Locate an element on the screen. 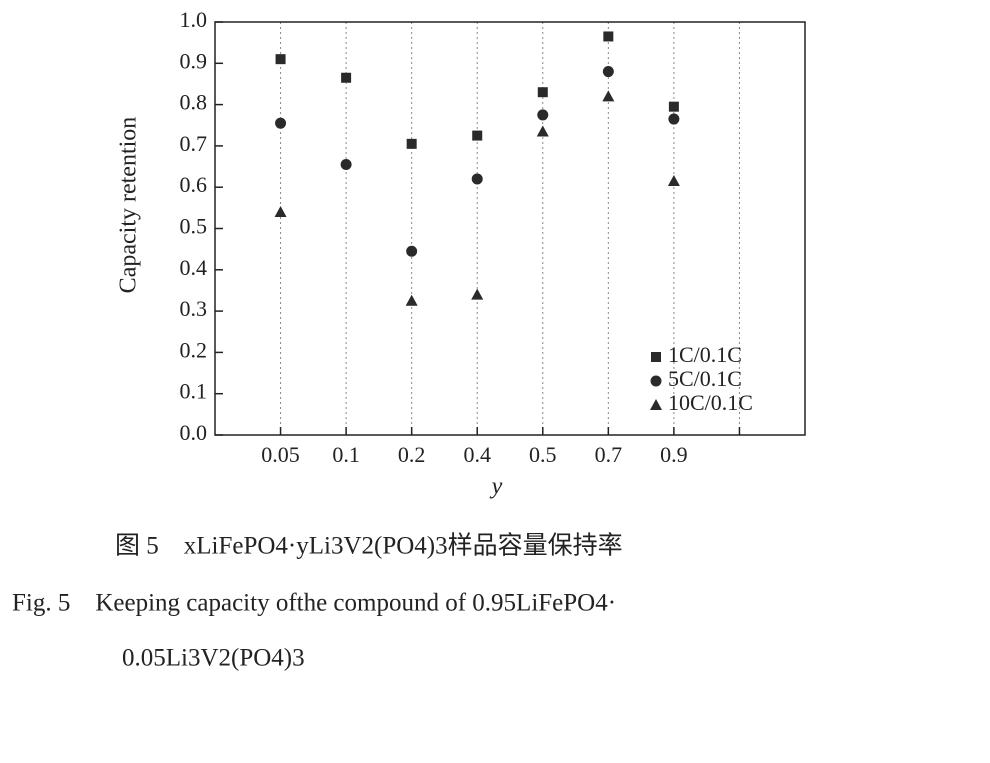  y-tick-label: 0.1 is located at coordinates (194, 391).